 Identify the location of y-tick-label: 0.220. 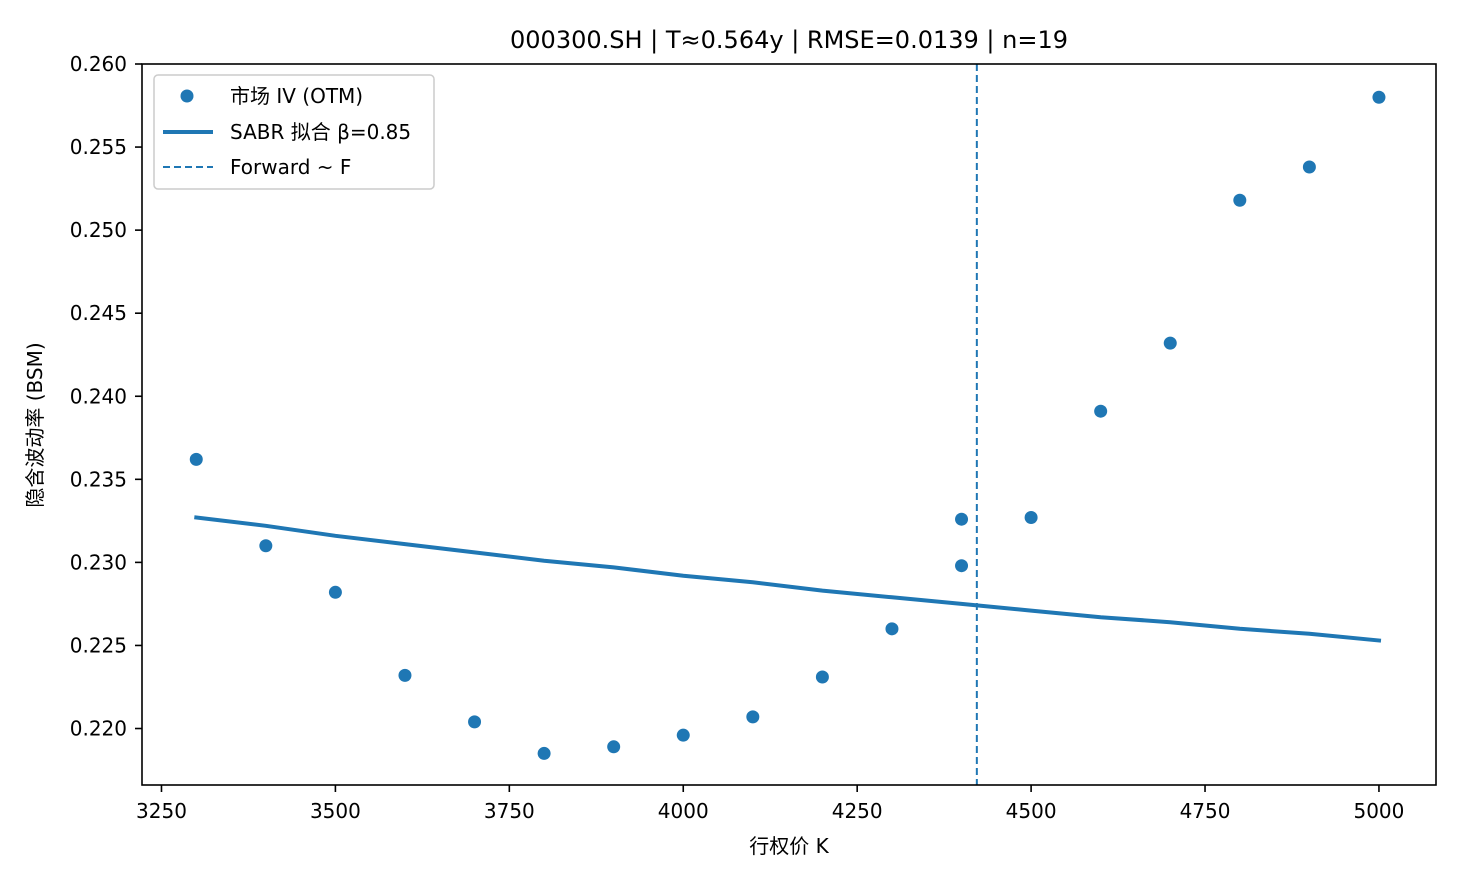
(98, 729).